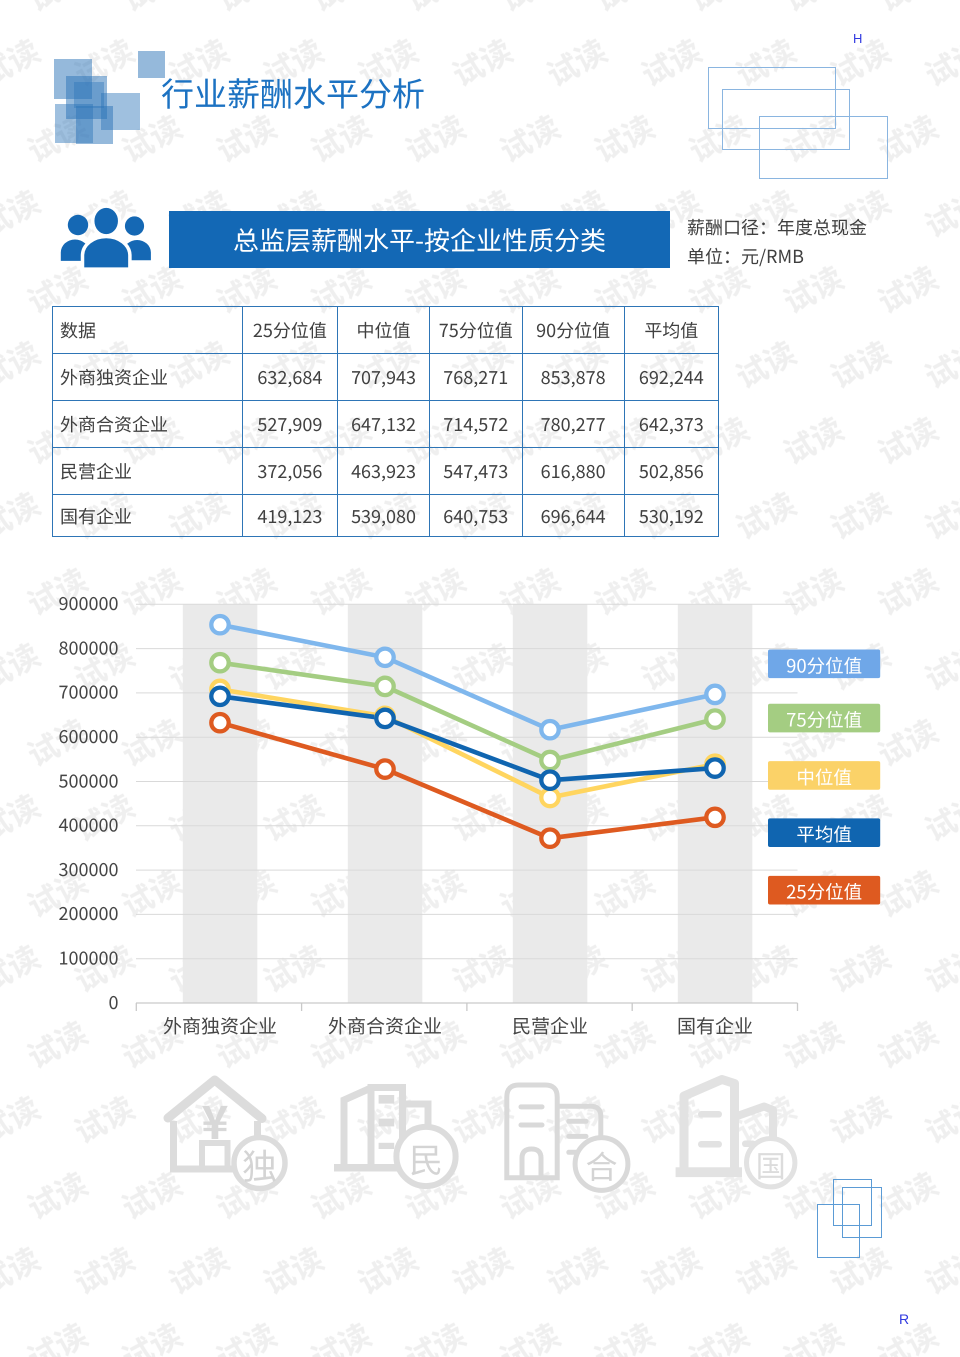  Describe the element at coordinates (426, 1158) in the screenshot. I see `svg-text: 民` at that location.